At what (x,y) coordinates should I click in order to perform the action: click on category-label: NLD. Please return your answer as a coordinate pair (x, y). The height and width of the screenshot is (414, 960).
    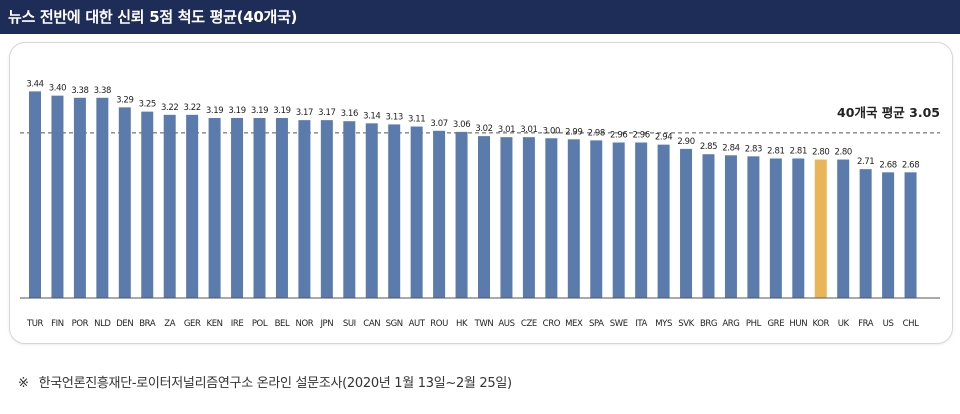
    Looking at the image, I should click on (102, 324).